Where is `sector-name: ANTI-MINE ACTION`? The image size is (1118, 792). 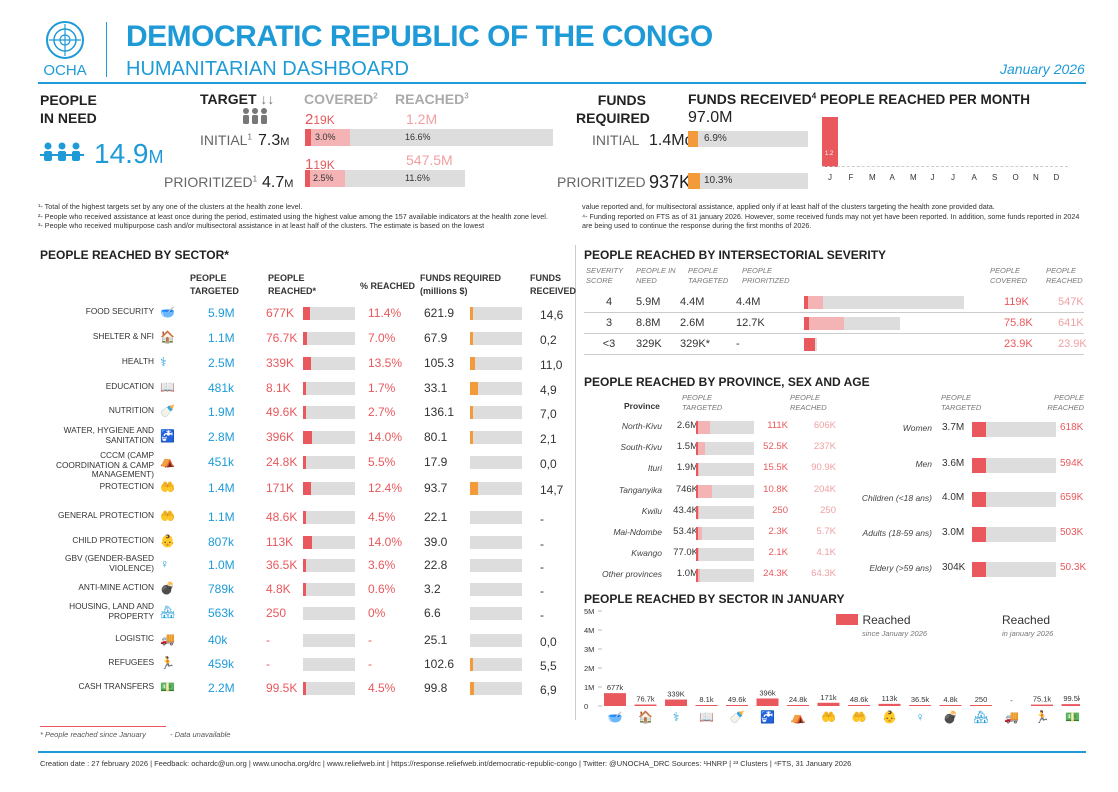 sector-name: ANTI-MINE ACTION is located at coordinates (116, 587).